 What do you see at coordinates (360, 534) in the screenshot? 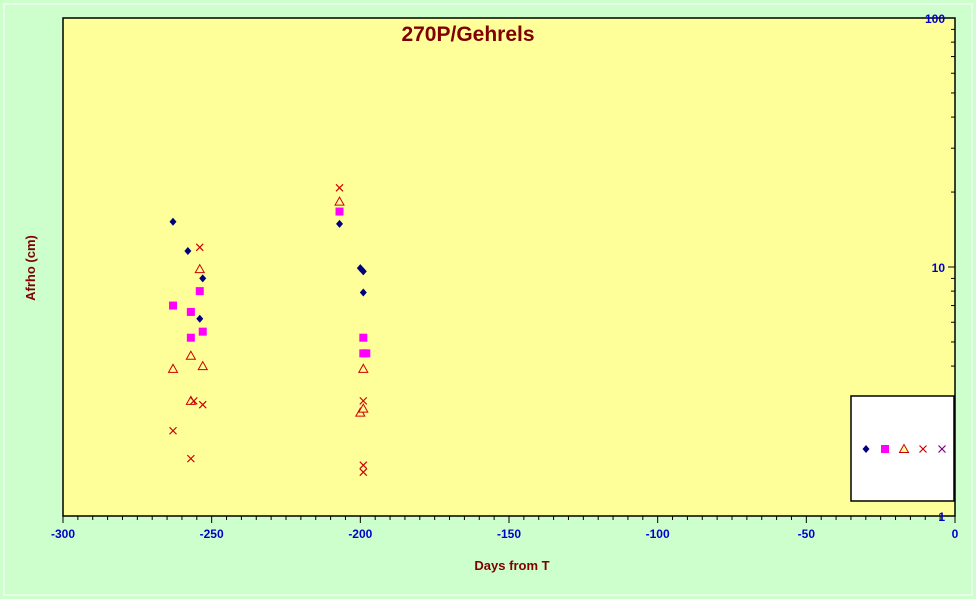
I see `x-tick-label: -200` at bounding box center [360, 534].